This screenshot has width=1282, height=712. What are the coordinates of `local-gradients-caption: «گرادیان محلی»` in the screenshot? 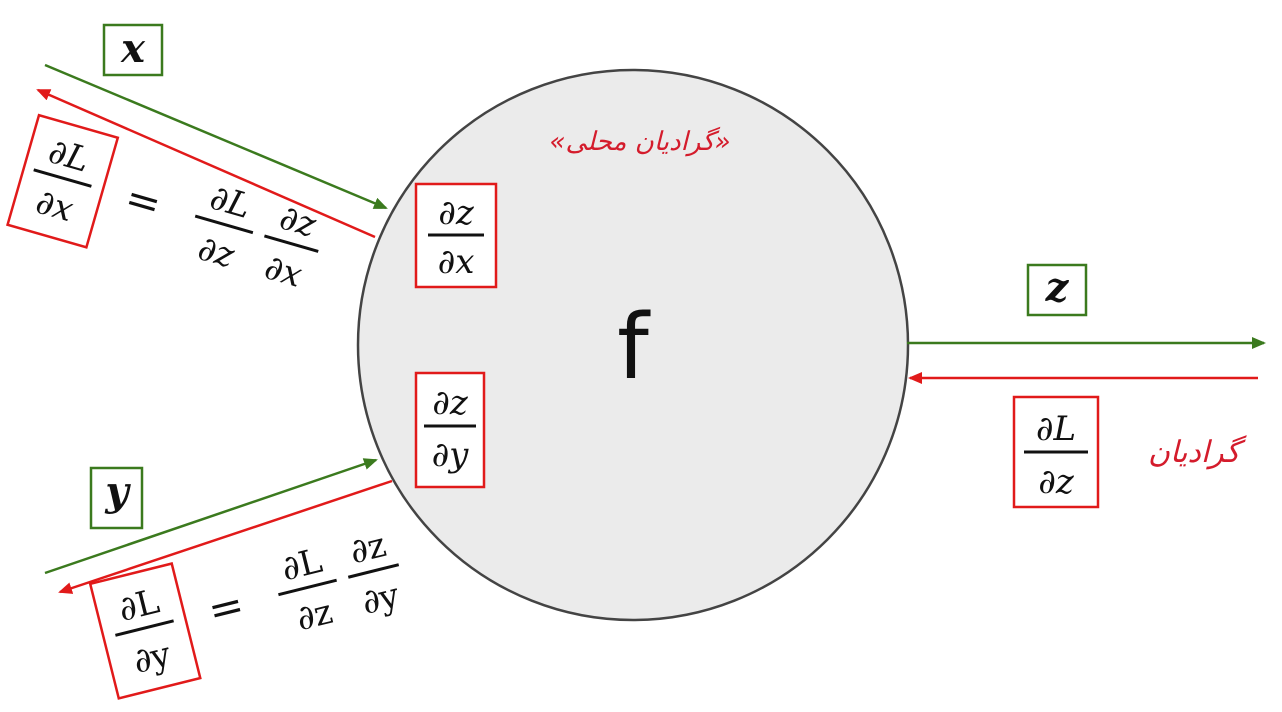 It's located at (639, 141).